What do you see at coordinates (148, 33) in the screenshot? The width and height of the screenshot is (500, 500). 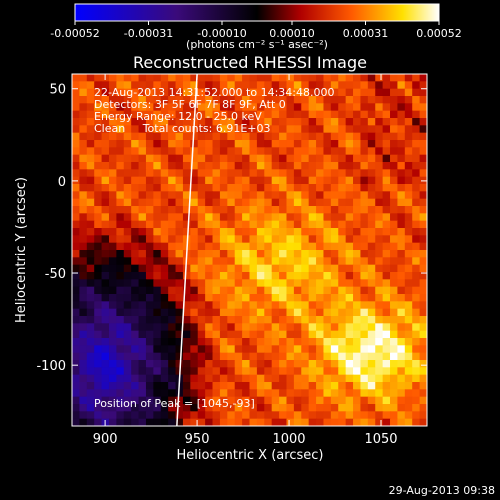 I see `colorbar-tick-label: -0.00031` at bounding box center [148, 33].